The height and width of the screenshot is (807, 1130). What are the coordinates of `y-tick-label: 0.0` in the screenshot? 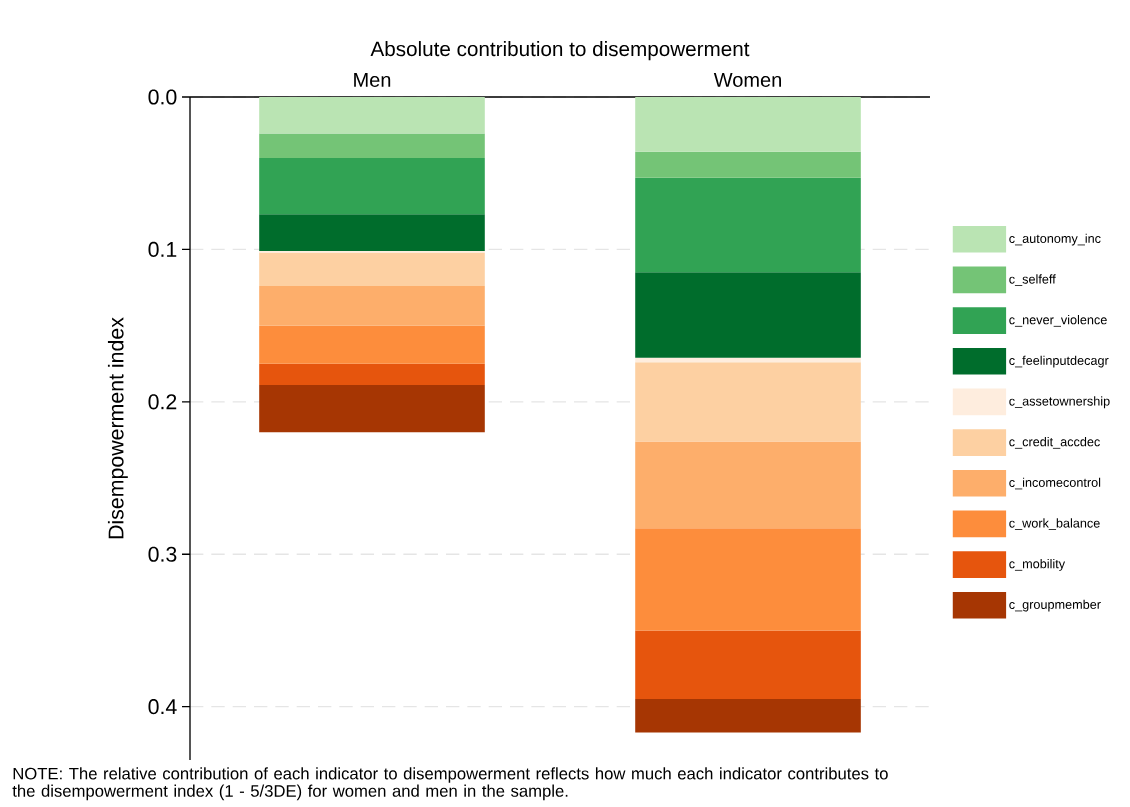 It's located at (162, 97).